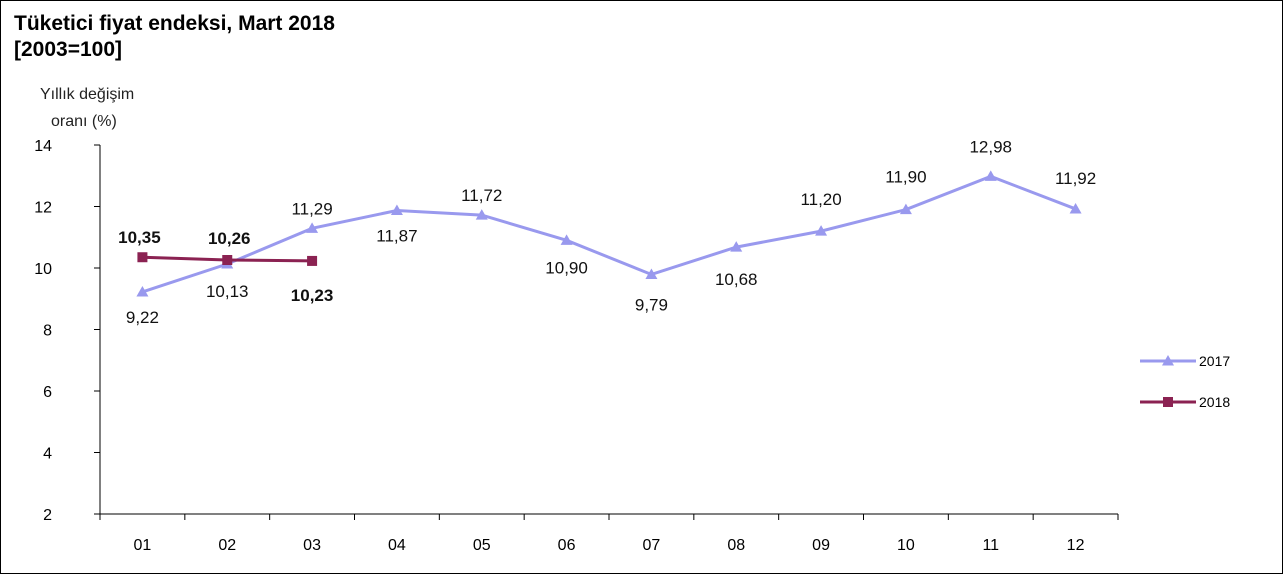 This screenshot has width=1283, height=574. I want to click on x-tick-label: 07, so click(652, 545).